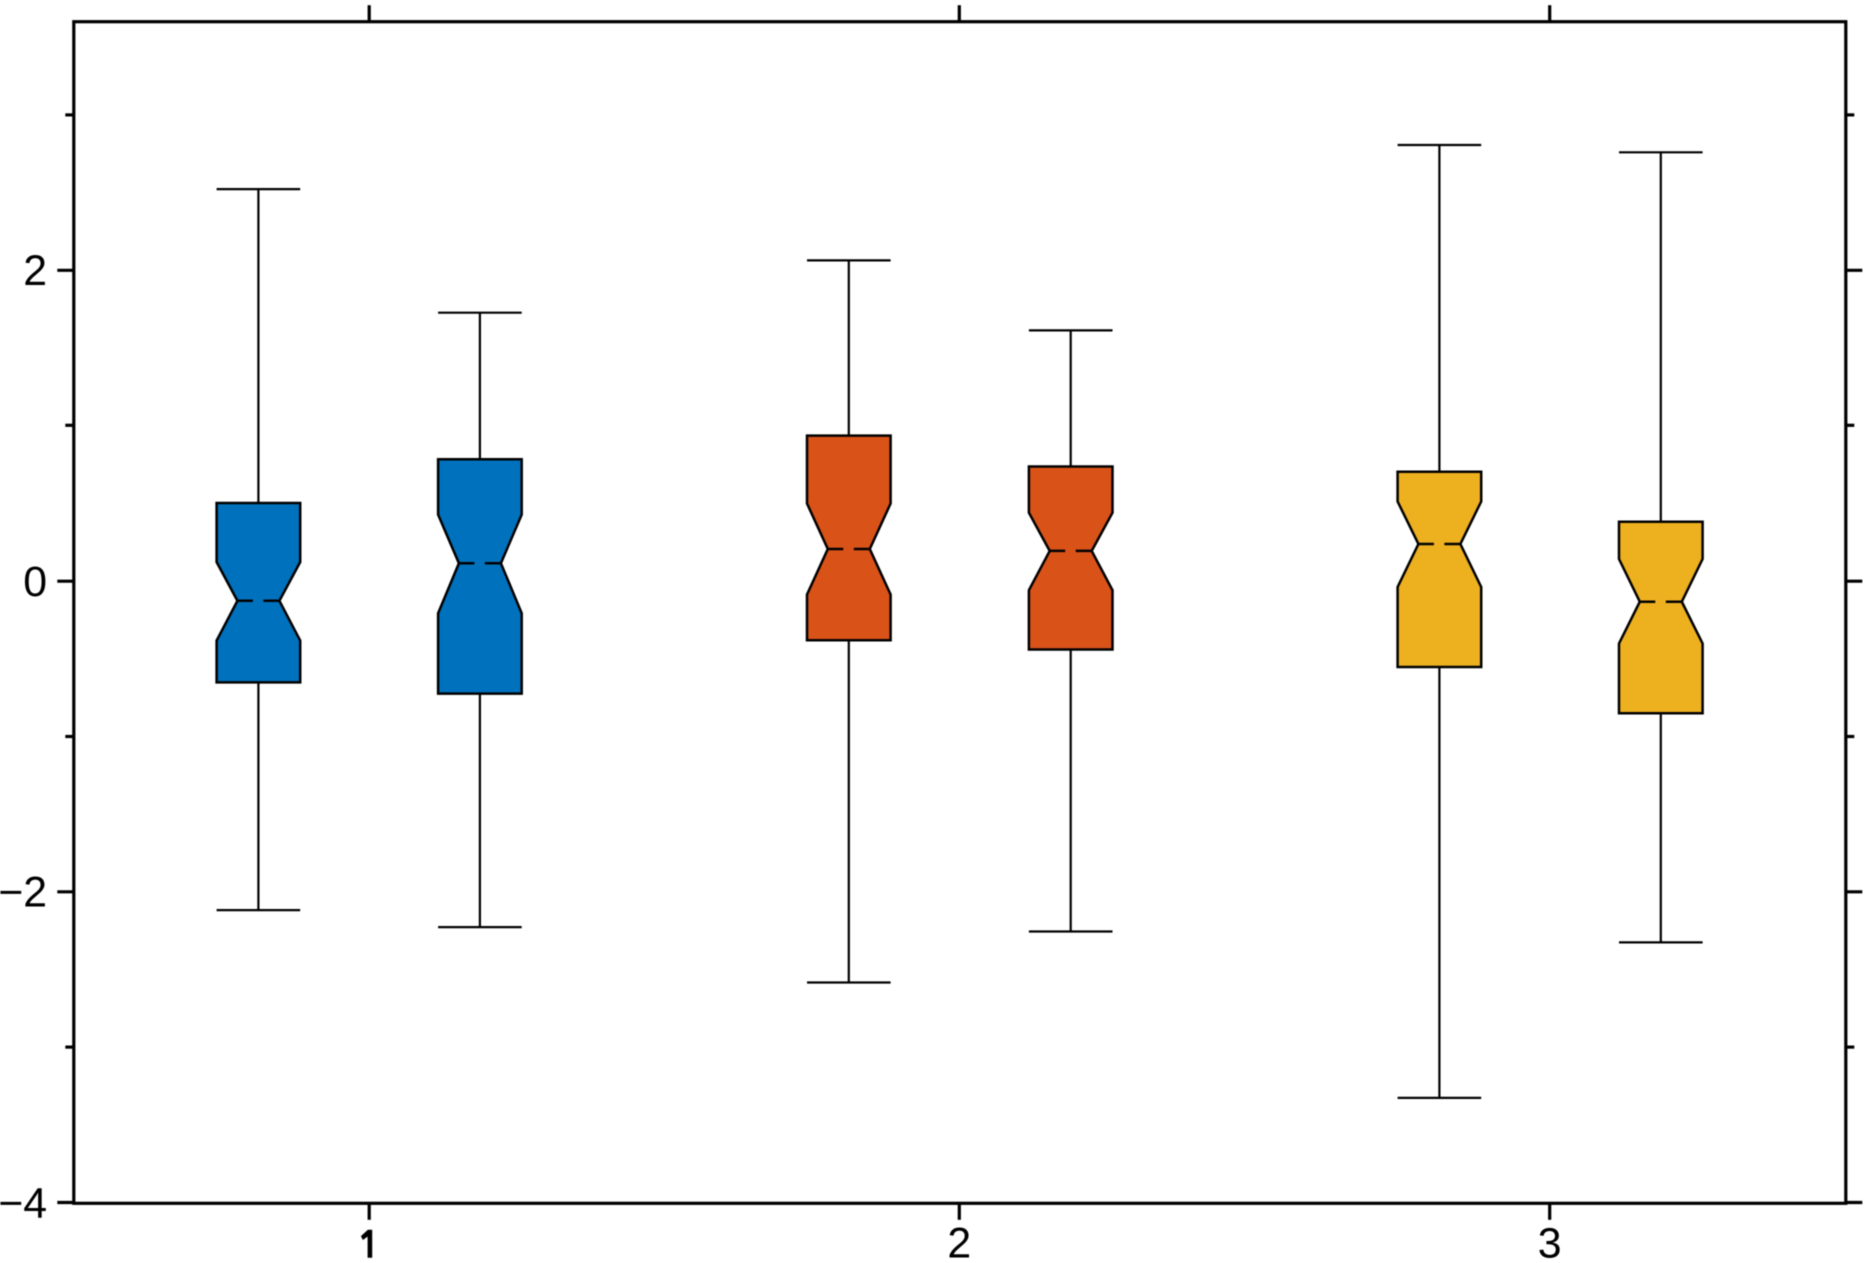 The image size is (1867, 1263). Describe the element at coordinates (23, 1203) in the screenshot. I see `svg-text: −4` at that location.